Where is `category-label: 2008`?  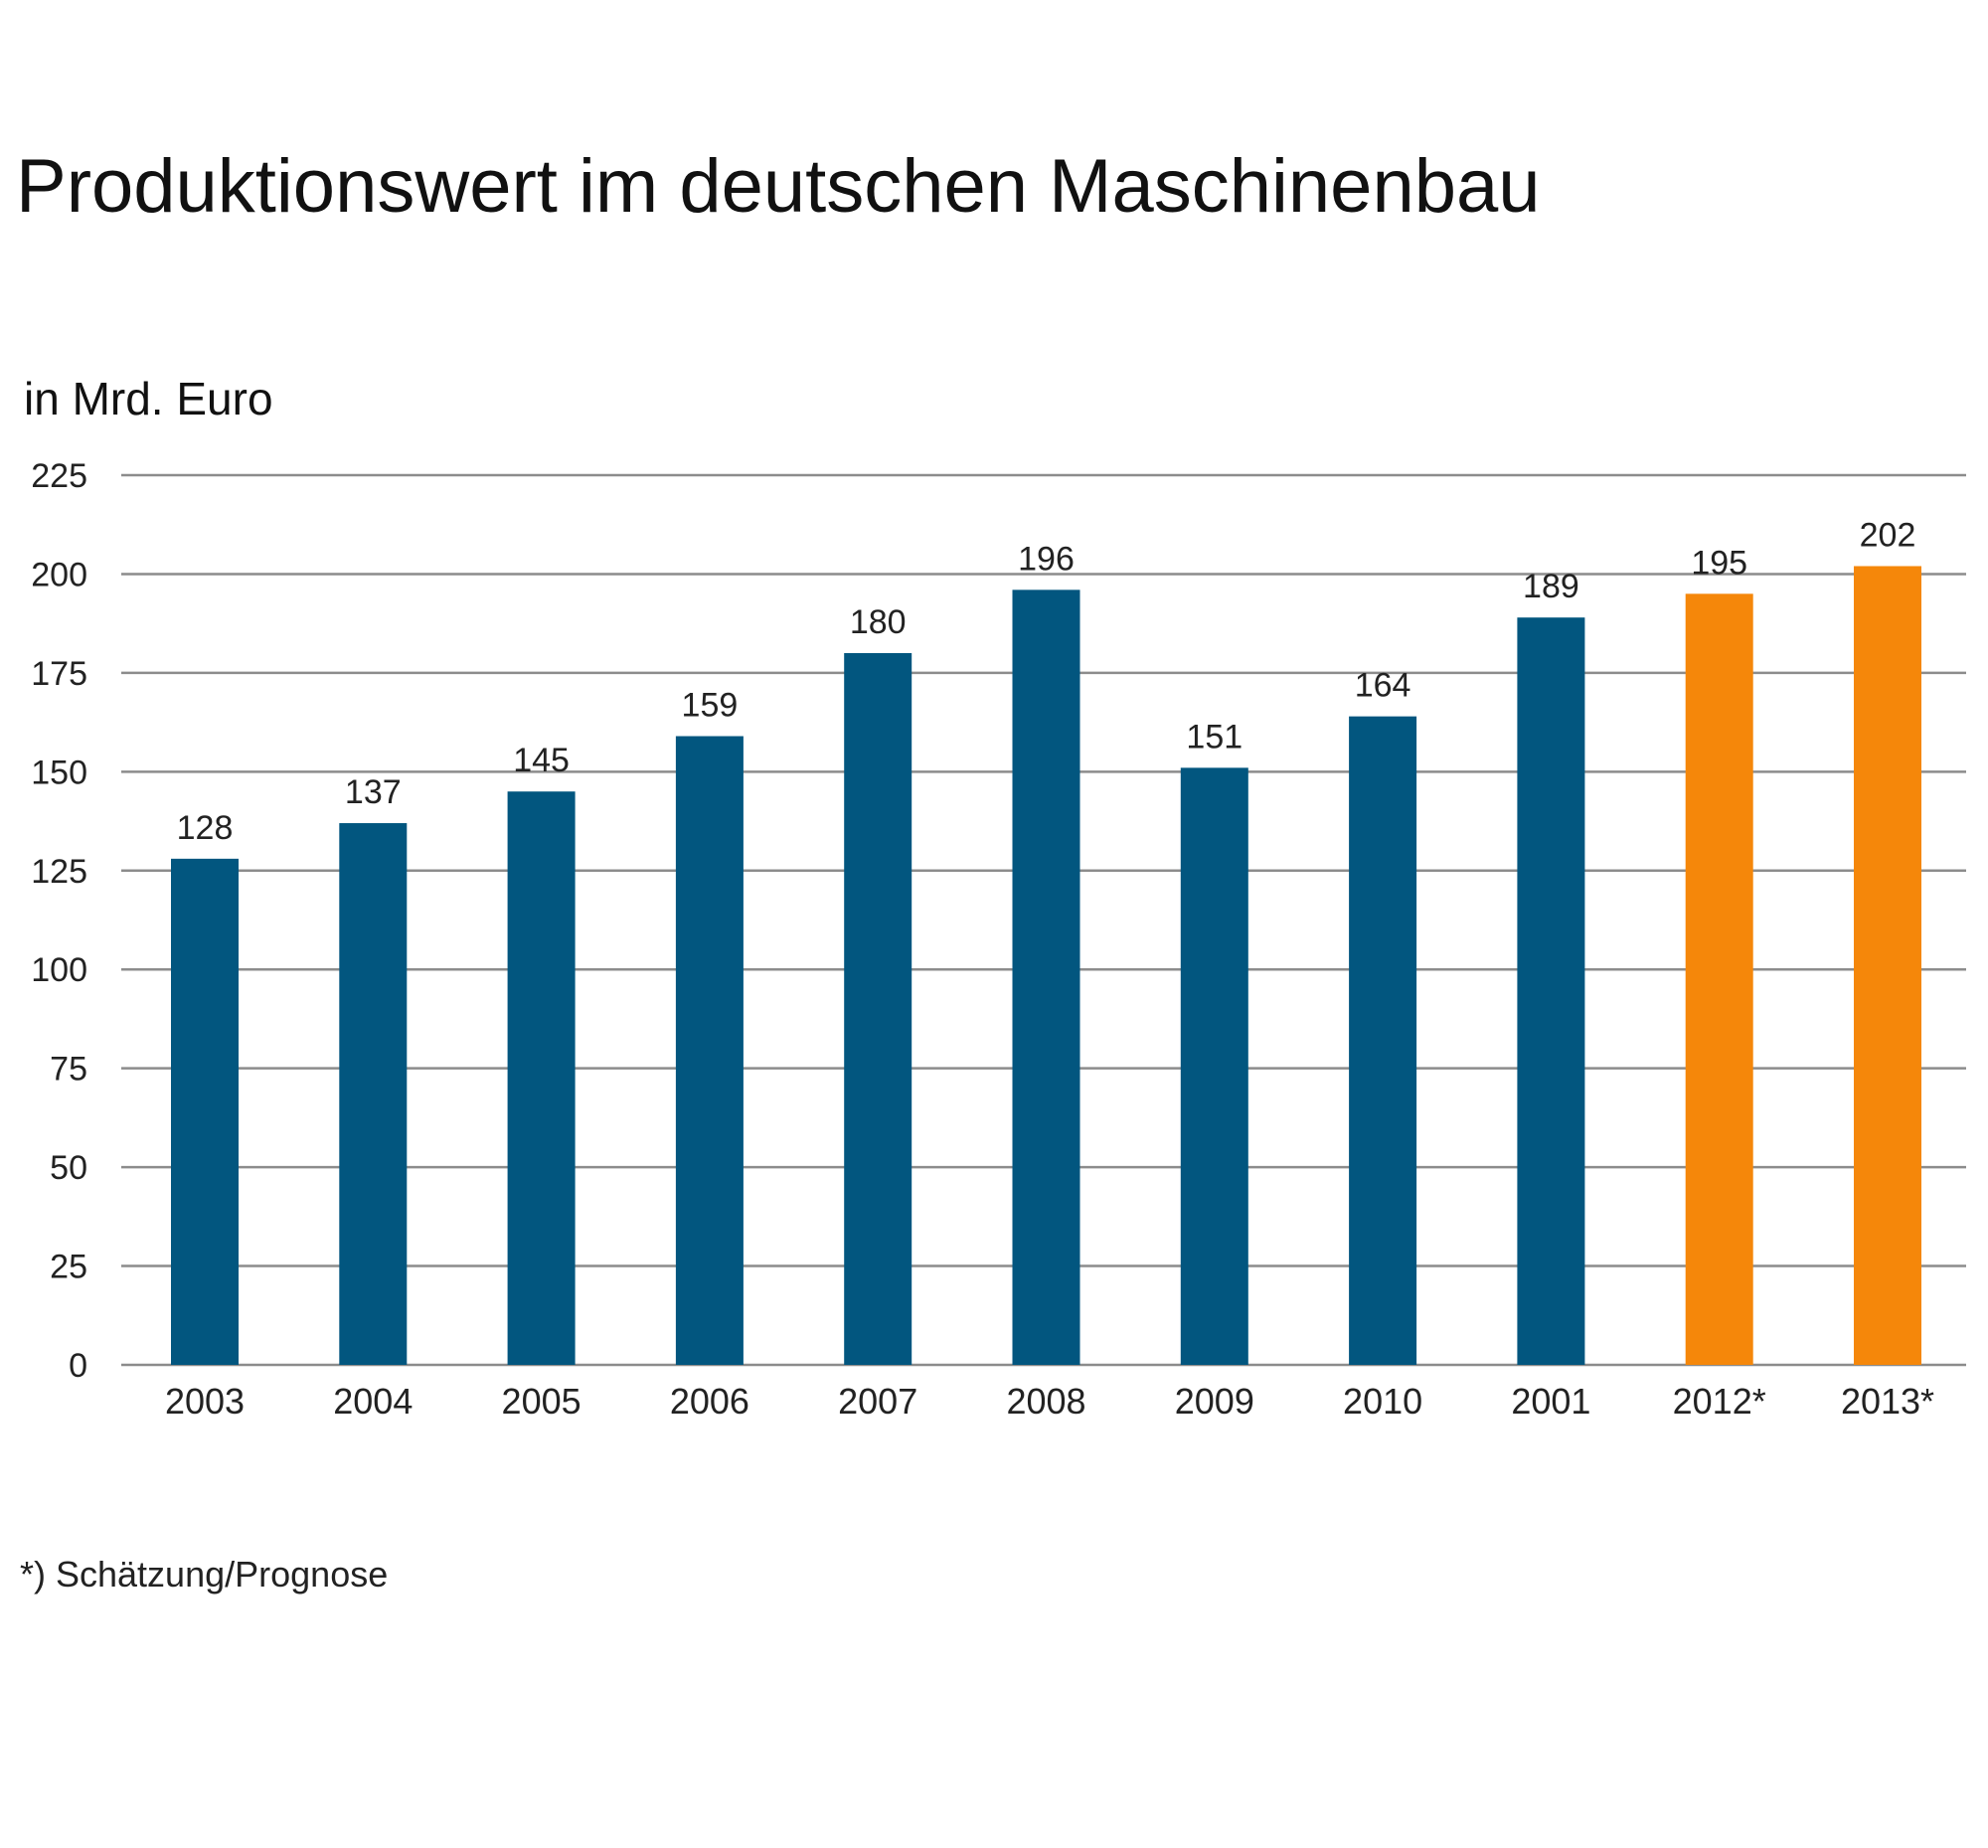 category-label: 2008 is located at coordinates (1045, 1401).